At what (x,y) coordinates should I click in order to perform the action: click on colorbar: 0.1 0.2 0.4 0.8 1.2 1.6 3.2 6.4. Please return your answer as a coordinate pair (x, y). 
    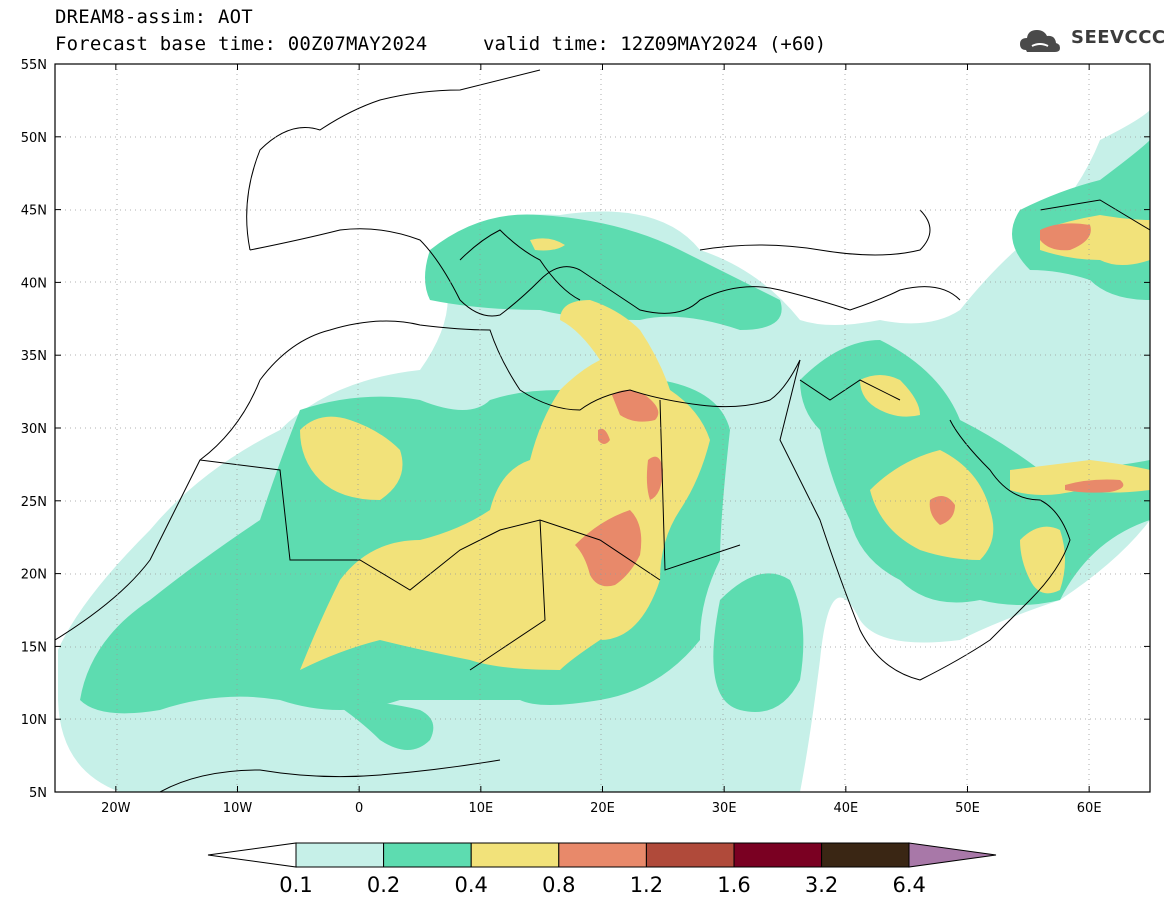
    Looking at the image, I should click on (602, 869).